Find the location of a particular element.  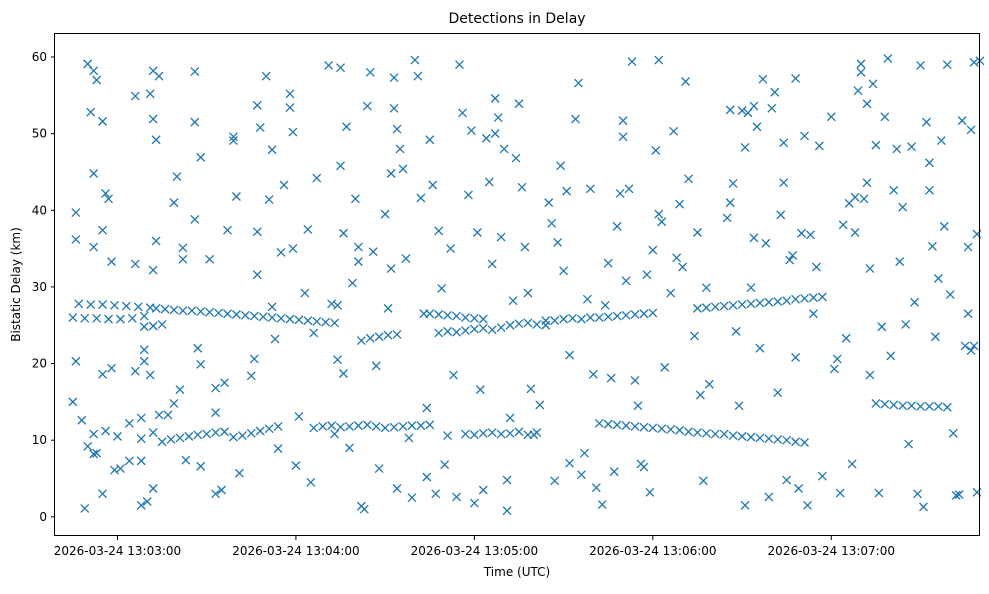

x-tick-label: 2026-03-24 13:04:00 is located at coordinates (295, 551).